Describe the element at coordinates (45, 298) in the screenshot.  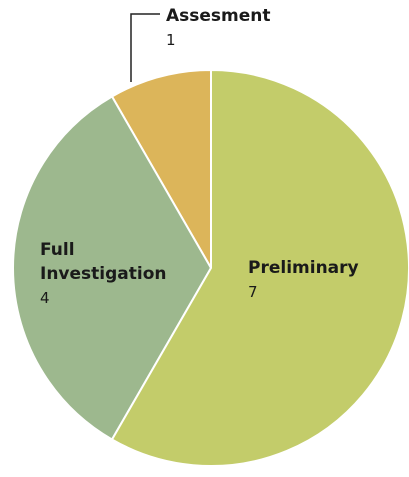
I see `value-label: 4` at that location.